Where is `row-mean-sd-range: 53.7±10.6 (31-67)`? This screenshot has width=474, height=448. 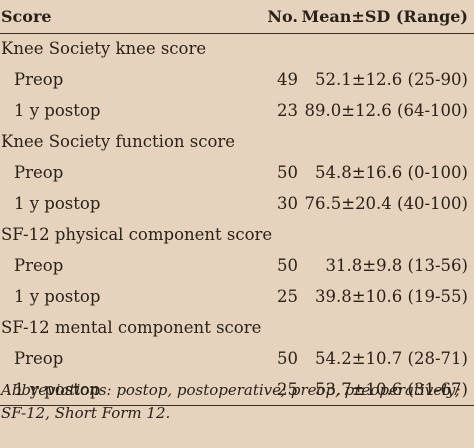
row-mean-sd-range: 53.7±10.6 (31-67) is located at coordinates (387, 390).